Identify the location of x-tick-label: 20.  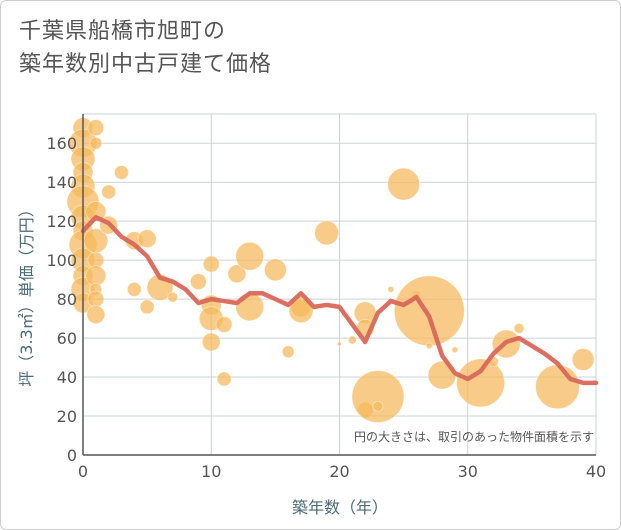
(339, 471).